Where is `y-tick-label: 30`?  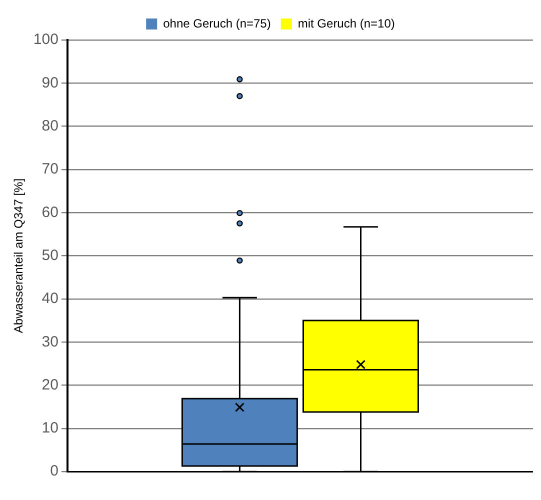 y-tick-label: 30 is located at coordinates (50, 341).